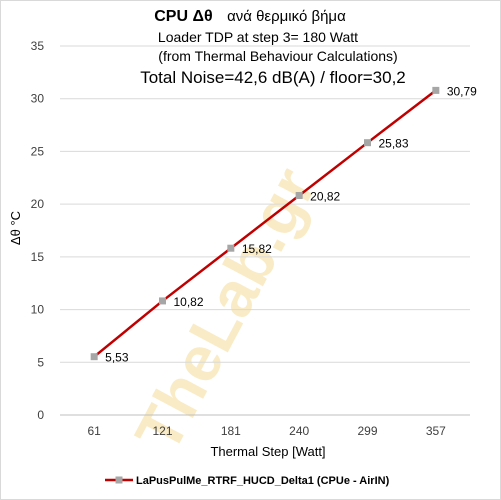 The image size is (501, 500). What do you see at coordinates (38, 151) in the screenshot?
I see `y-tick-label: 25` at bounding box center [38, 151].